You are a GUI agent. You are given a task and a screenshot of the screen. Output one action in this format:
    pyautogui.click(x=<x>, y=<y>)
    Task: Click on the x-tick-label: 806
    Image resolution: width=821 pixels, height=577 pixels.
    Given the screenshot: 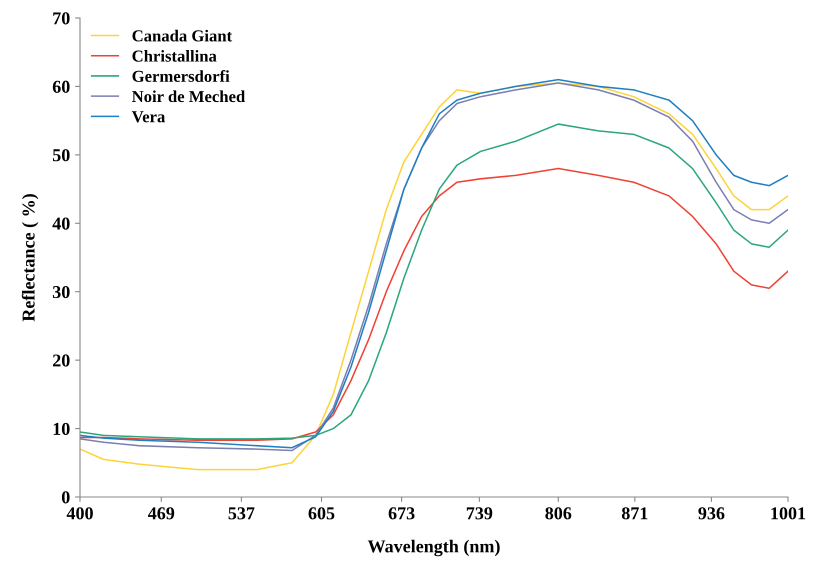 What is the action you would take?
    pyautogui.click(x=558, y=513)
    